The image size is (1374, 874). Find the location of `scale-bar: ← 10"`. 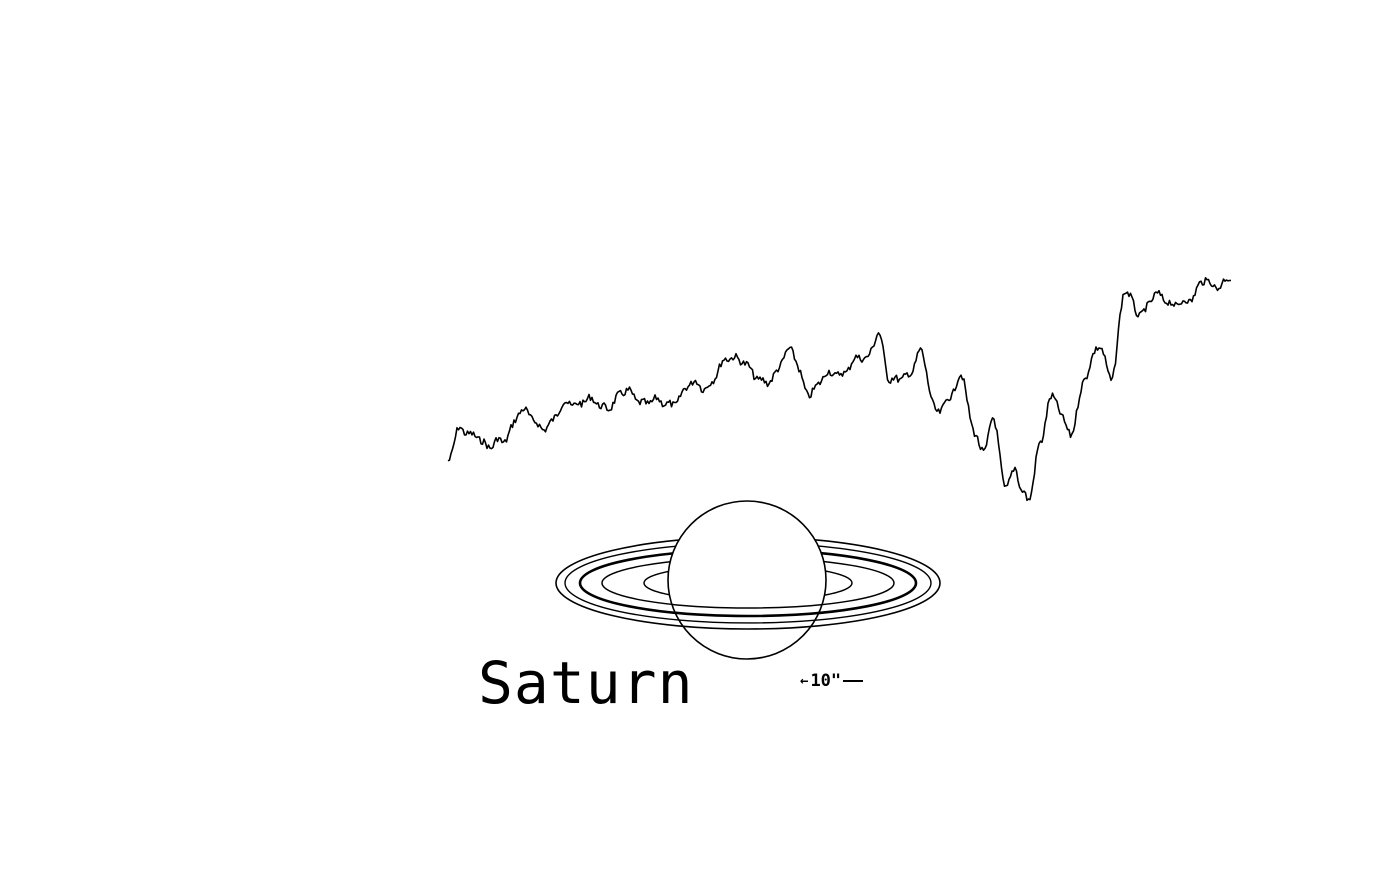

scale-bar: ← 10" is located at coordinates (832, 681).